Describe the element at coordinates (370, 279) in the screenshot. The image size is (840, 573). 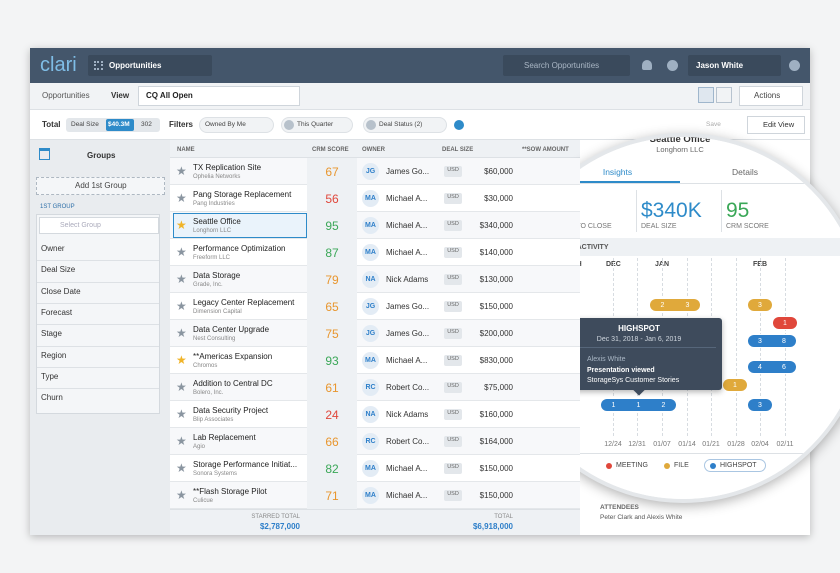
I see `owner-initials: NA` at that location.